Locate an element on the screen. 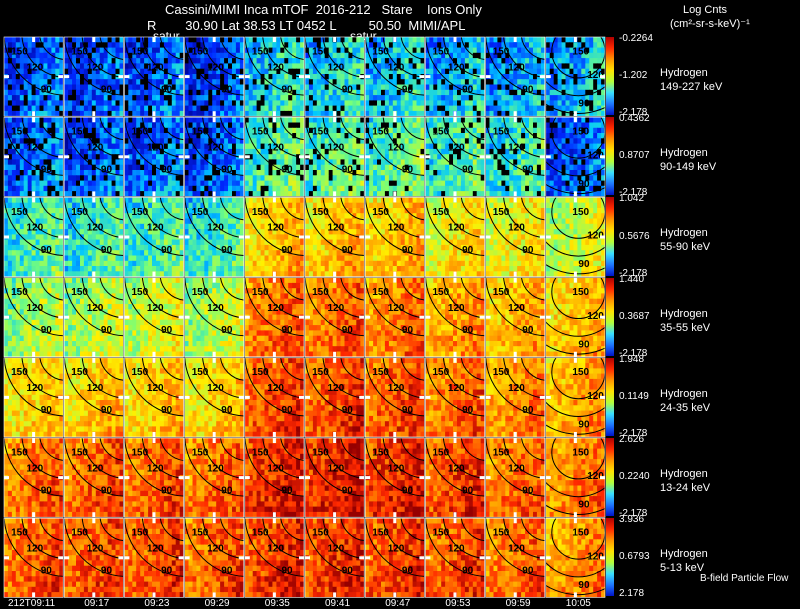 This screenshot has width=800, height=609. energy-range-label: 149-227 keV is located at coordinates (691, 87).